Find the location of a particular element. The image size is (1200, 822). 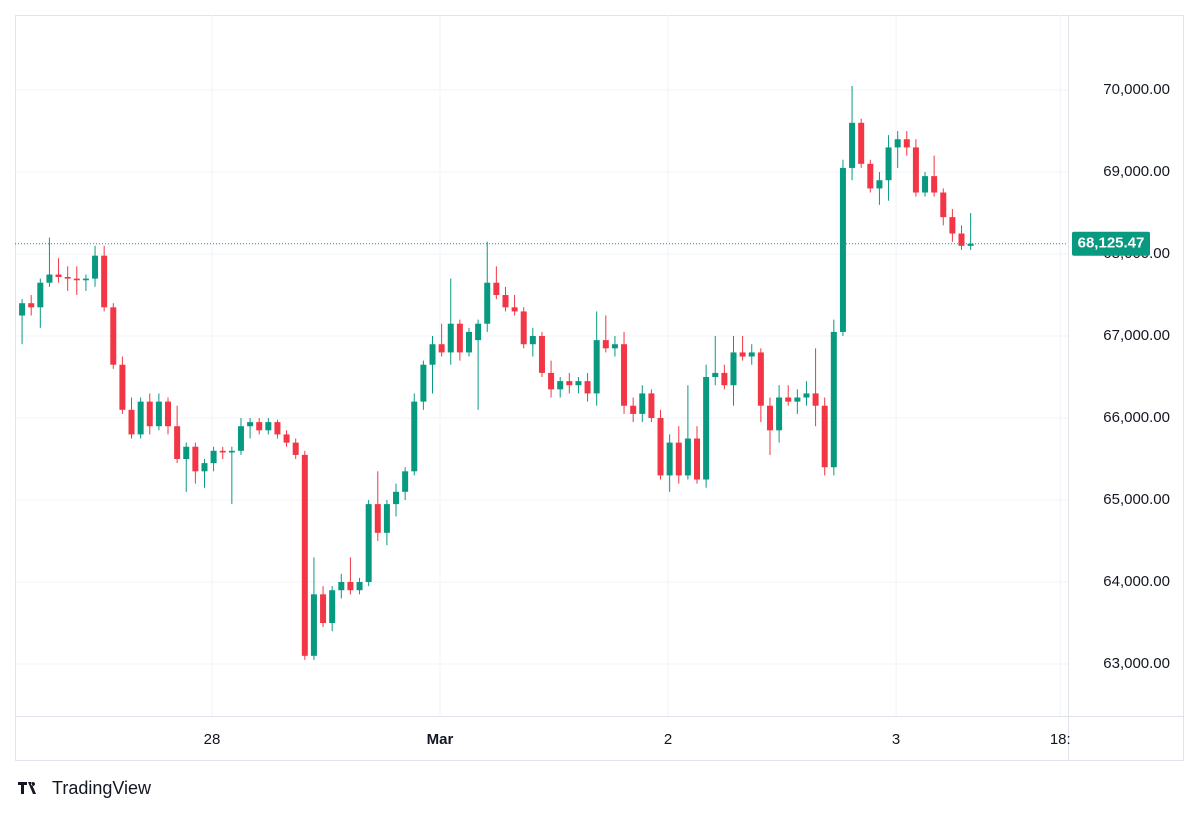

y-tick-label: 66,000.00 is located at coordinates (1136, 417).